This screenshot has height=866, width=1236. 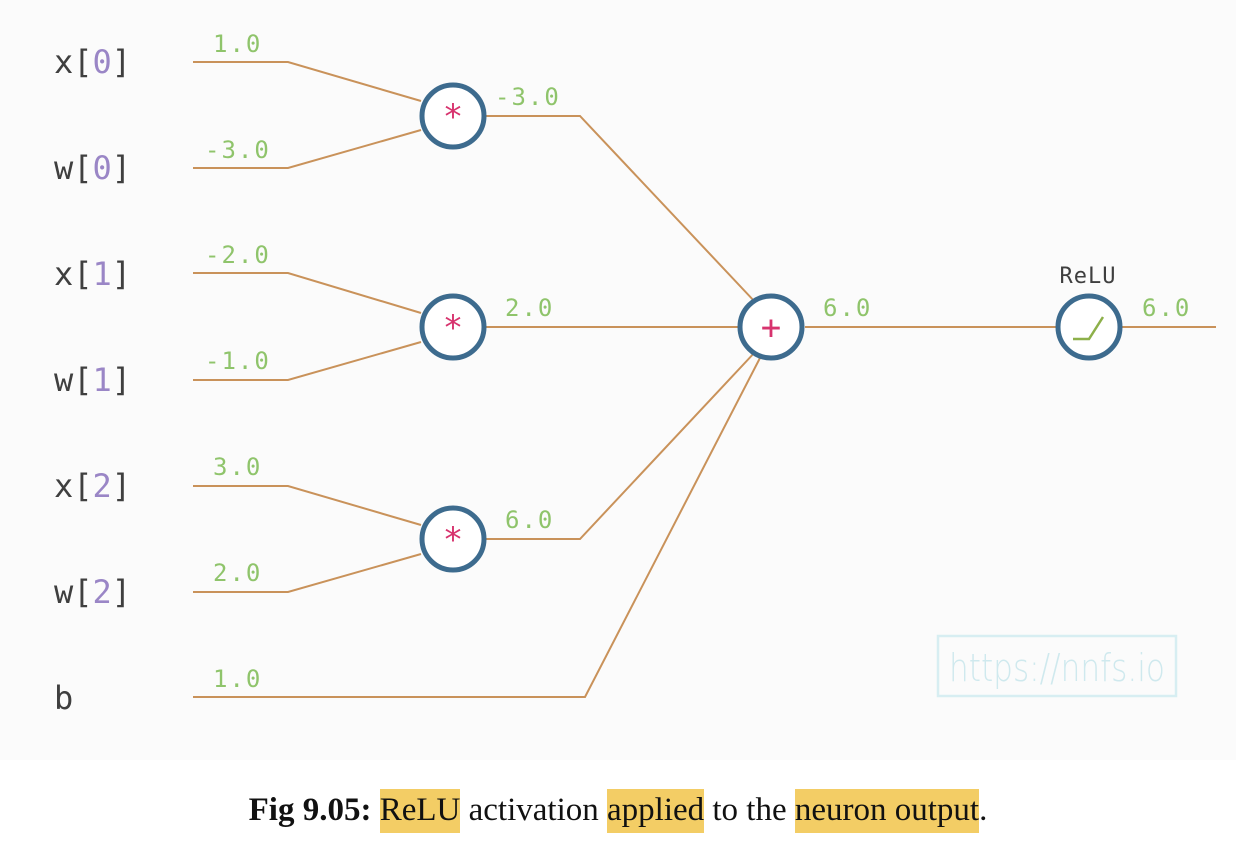 I want to click on wire-w2, so click(x=307, y=573).